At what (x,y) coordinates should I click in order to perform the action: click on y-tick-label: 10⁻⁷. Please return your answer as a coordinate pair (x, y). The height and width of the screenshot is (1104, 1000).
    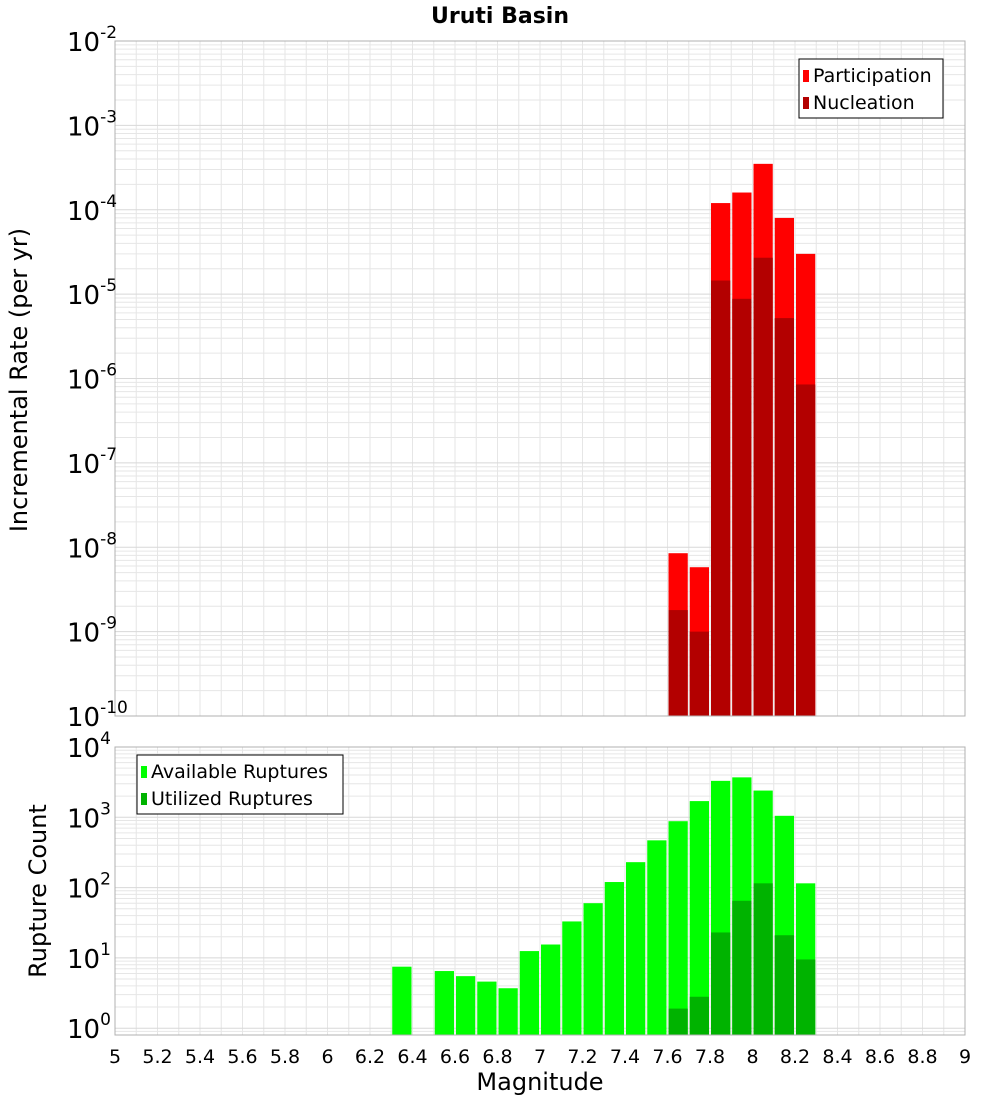
    Looking at the image, I should click on (92, 462).